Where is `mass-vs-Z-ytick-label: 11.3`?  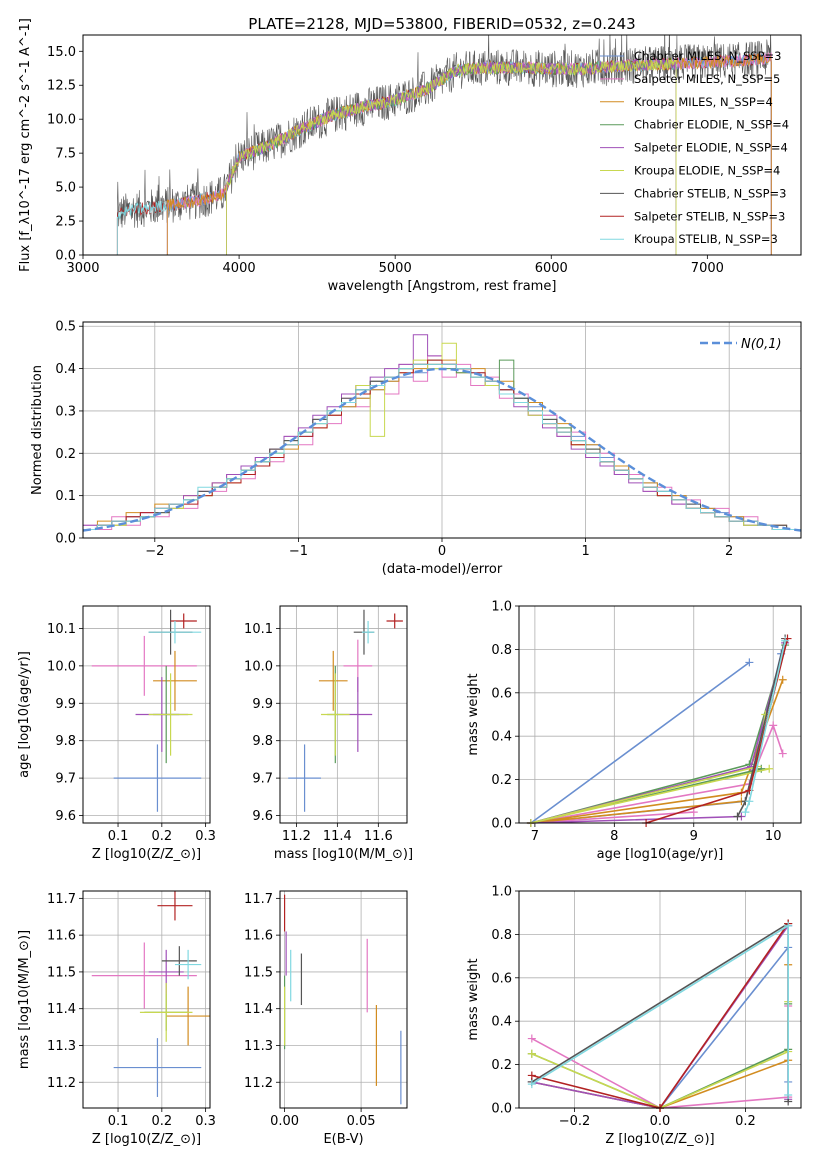 mass-vs-Z-ytick-label: 11.3 is located at coordinates (61, 1046).